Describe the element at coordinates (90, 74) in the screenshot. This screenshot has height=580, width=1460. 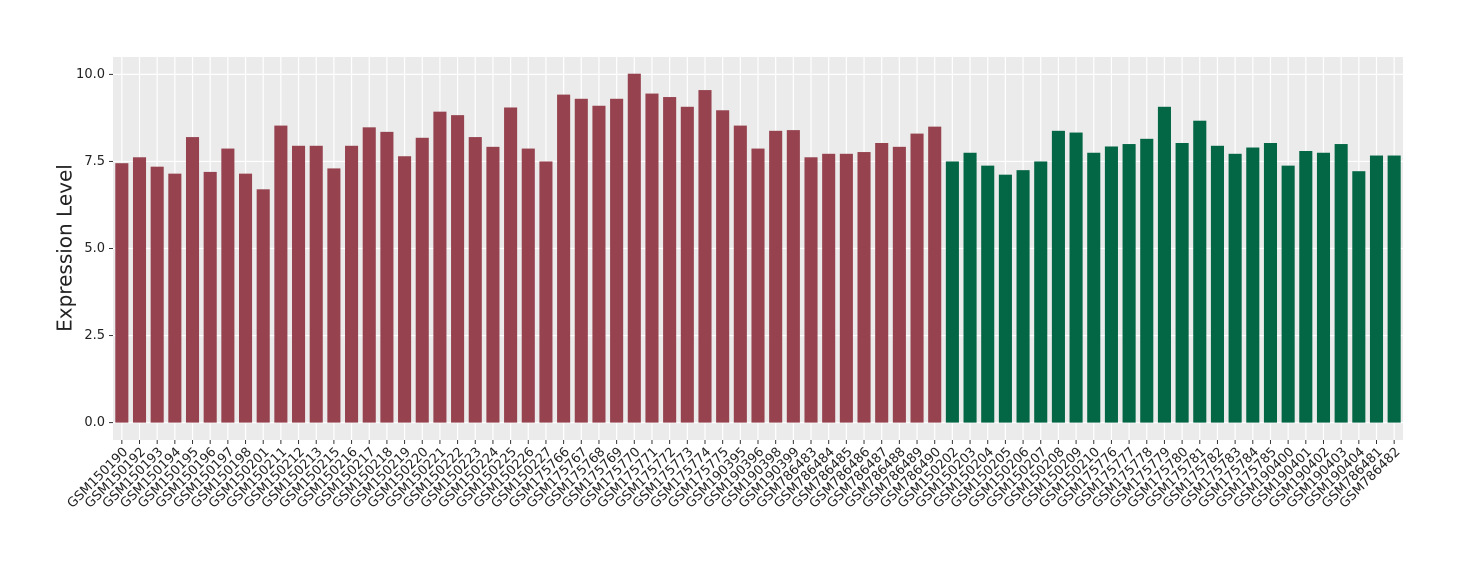
I see `y-tick-label: 10.0` at that location.